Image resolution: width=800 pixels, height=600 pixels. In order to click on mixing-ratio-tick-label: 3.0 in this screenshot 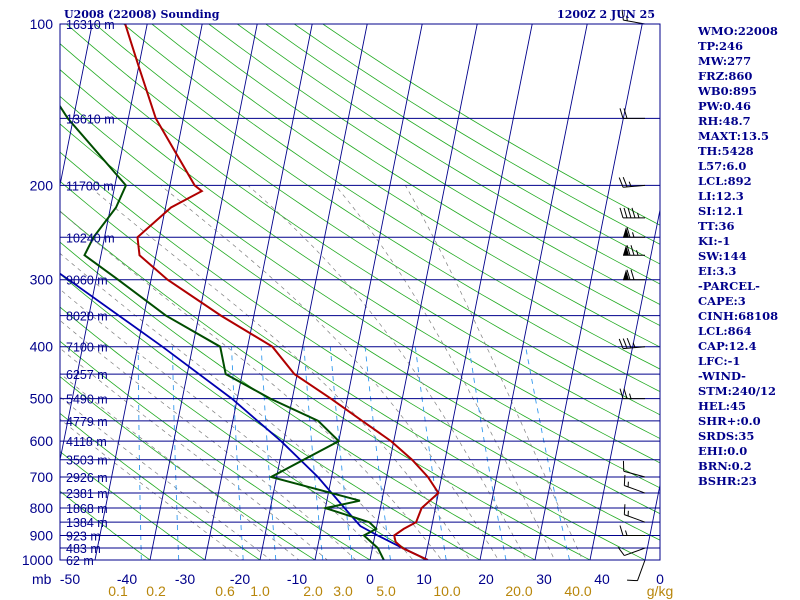, I will do `click(343, 591)`.